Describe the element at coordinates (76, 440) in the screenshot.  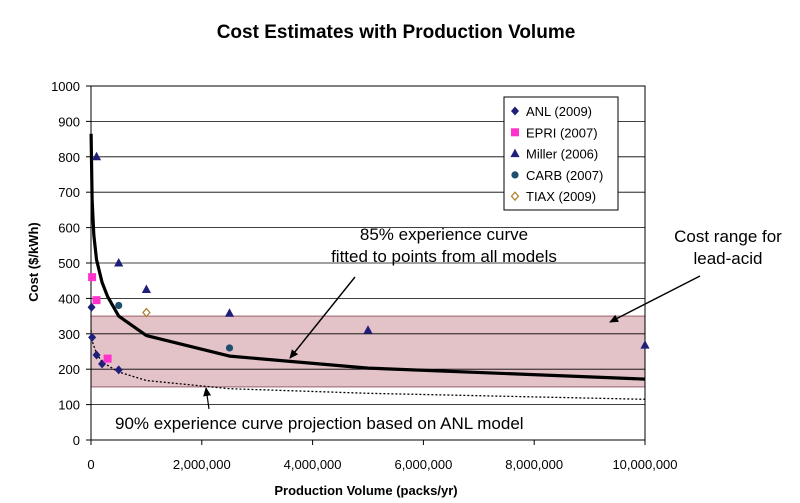
I see `y-tick-label: 0` at that location.